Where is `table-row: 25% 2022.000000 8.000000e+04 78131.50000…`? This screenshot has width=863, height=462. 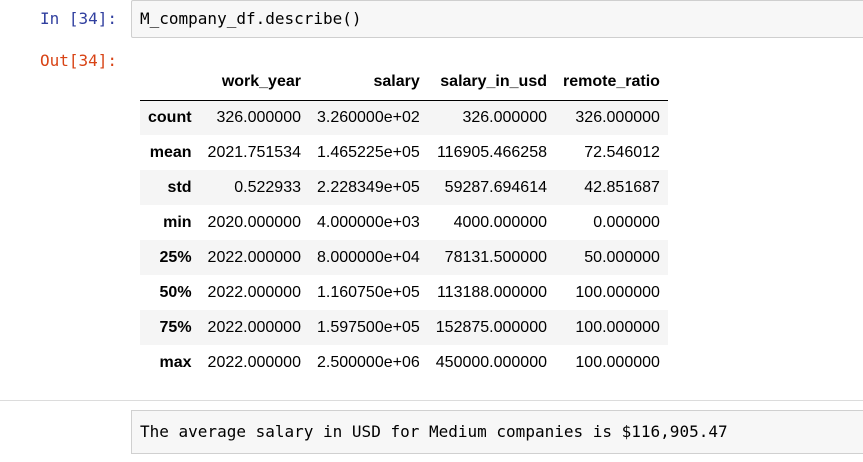
table-row: 25% 2022.000000 8.000000e+04 78131.50000… is located at coordinates (404, 257).